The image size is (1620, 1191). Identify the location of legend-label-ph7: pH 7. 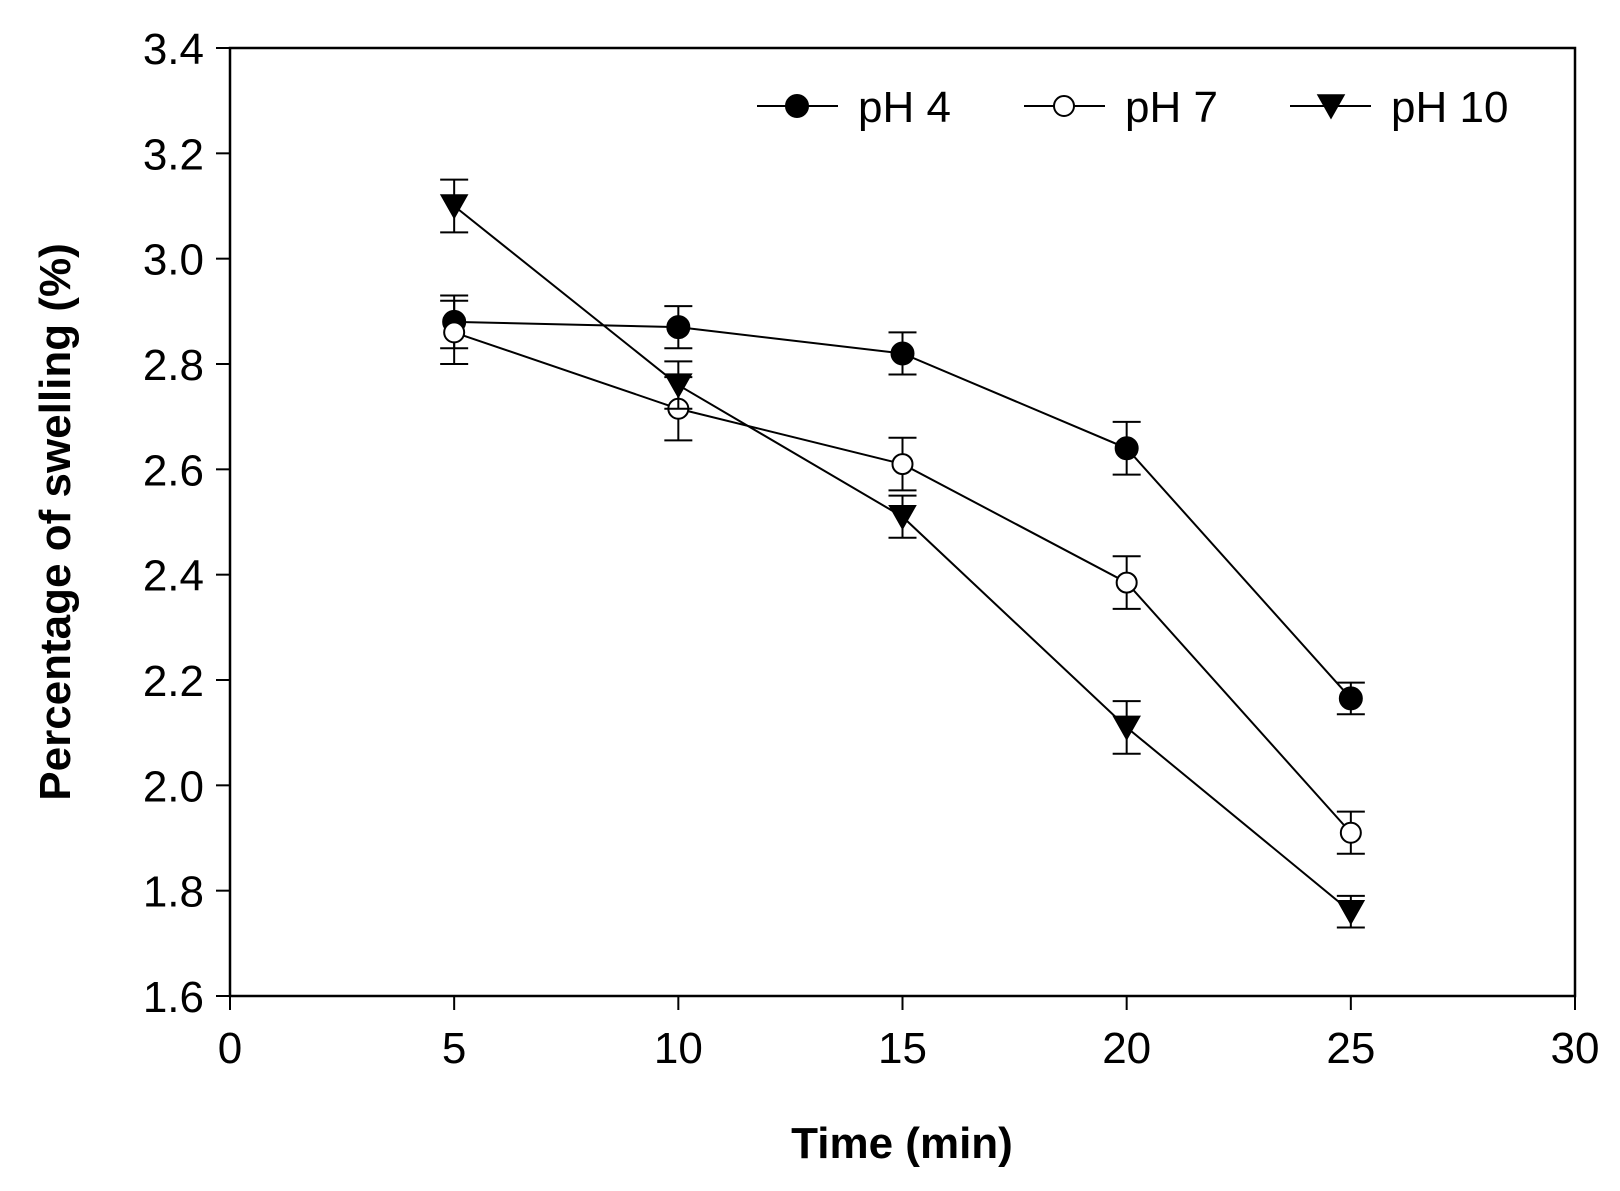
(1171, 107).